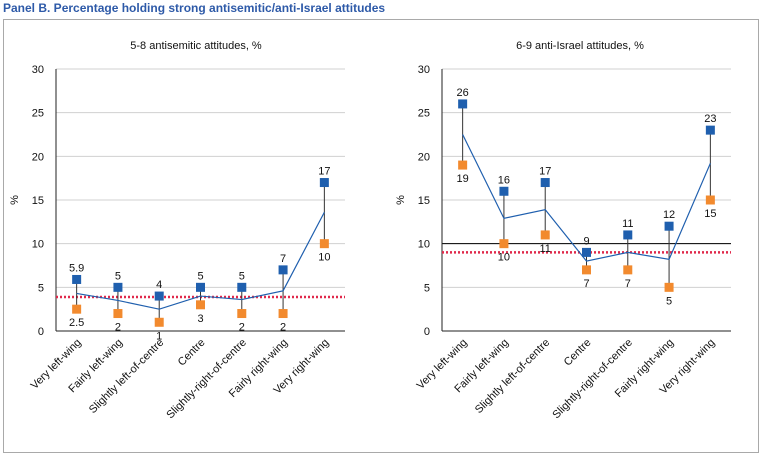 This screenshot has width=764, height=457. Describe the element at coordinates (159, 285) in the screenshot. I see `blue-value-label: 4` at that location.